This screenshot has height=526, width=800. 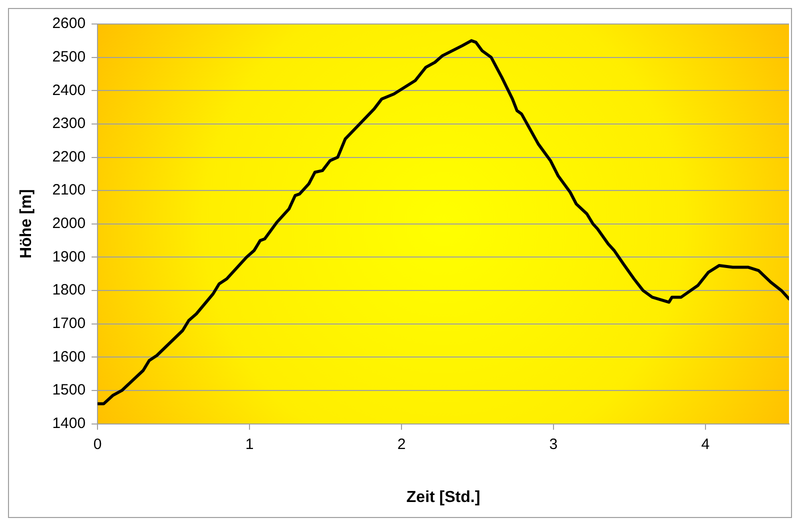 I want to click on y-tick-label: 1600, so click(x=69, y=357).